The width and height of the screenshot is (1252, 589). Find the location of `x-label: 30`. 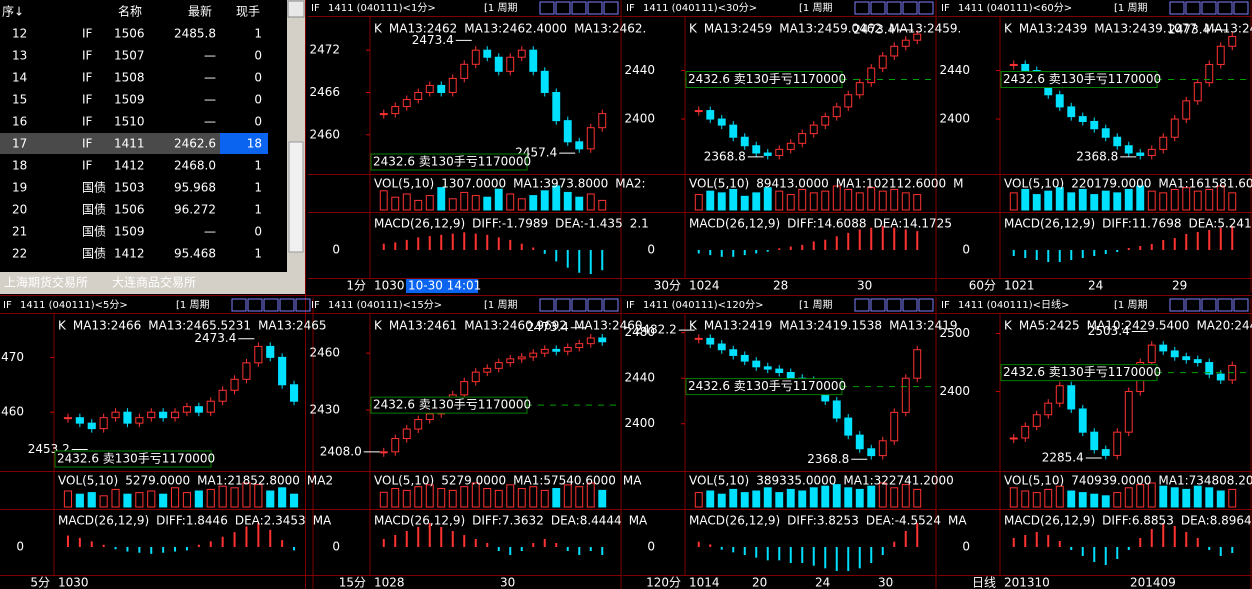

x-label: 30 is located at coordinates (864, 286).